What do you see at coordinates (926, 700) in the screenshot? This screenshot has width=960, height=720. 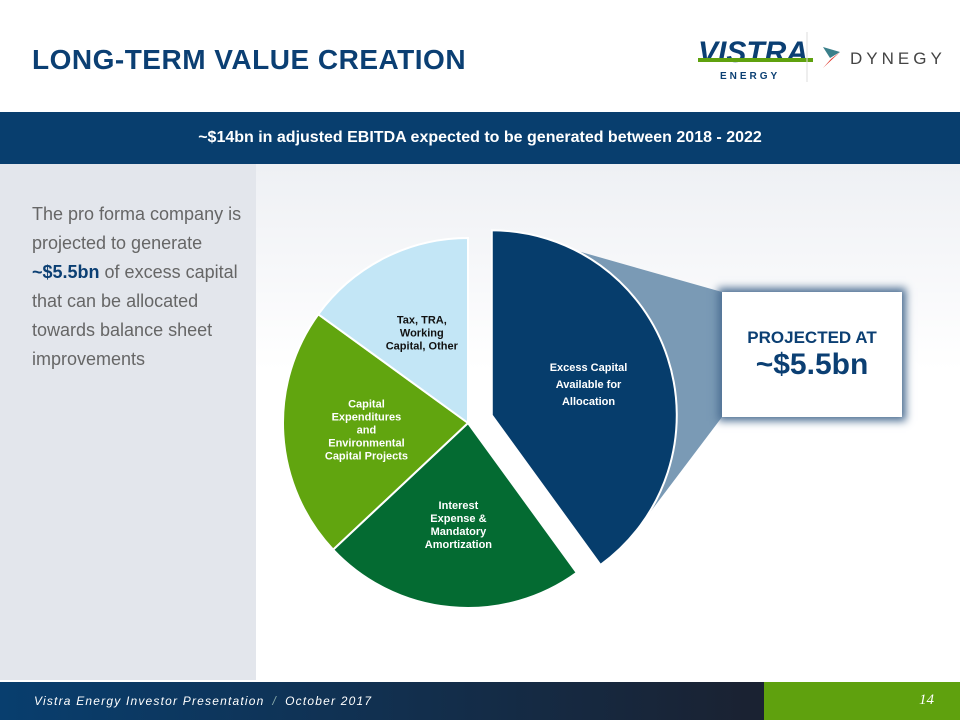 I see `page-number: 14` at bounding box center [926, 700].